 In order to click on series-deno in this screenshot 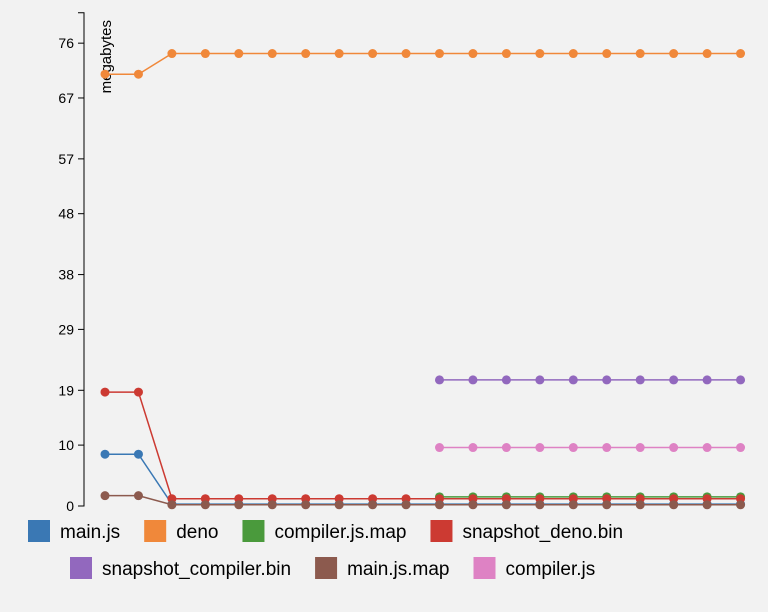, I will do `click(423, 64)`.